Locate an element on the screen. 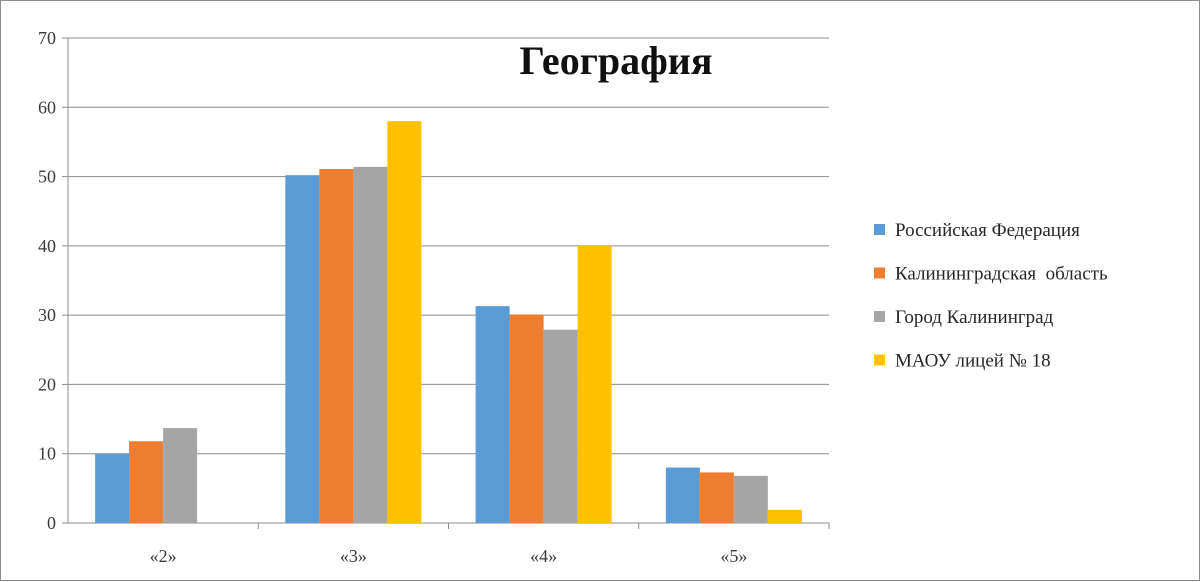  x-tick-label: «2» is located at coordinates (163, 556).